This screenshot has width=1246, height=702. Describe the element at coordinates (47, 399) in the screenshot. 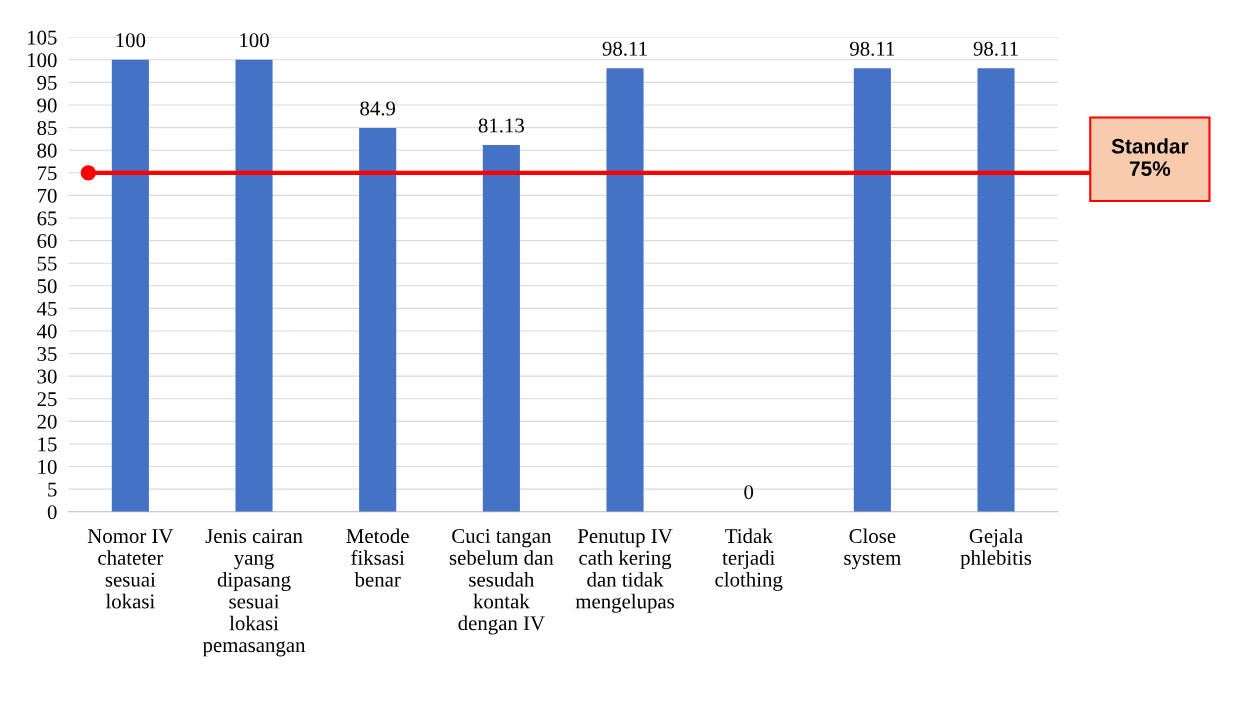

I see `y-tick-label: 25` at that location.